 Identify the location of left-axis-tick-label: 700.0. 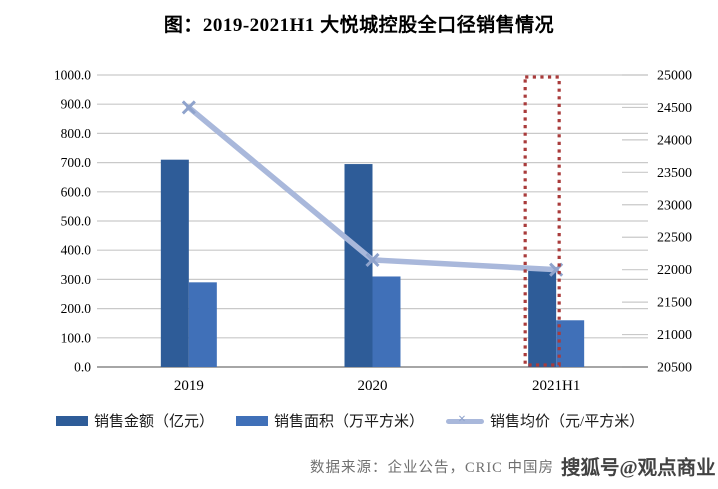
(76, 162).